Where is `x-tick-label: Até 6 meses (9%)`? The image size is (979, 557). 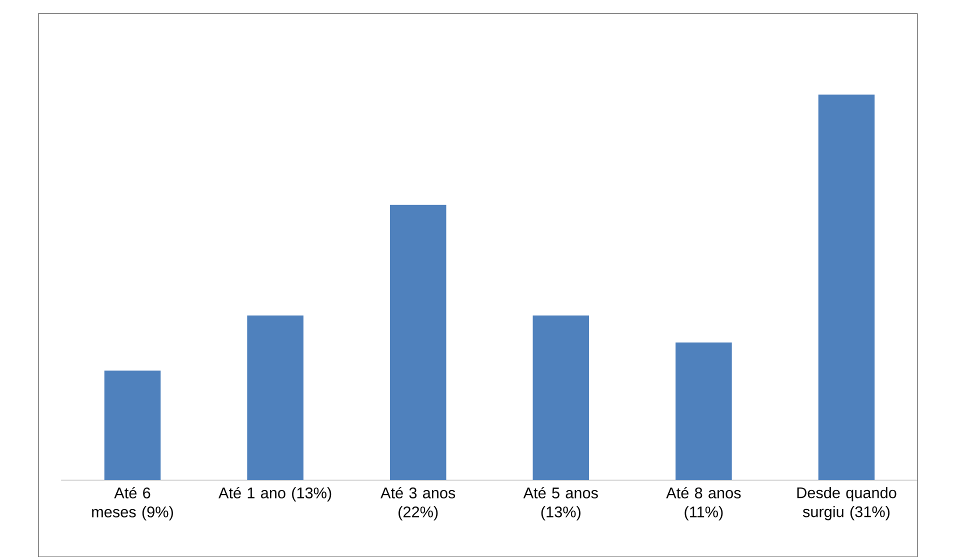
x-tick-label: Até 6 meses (9%) is located at coordinates (132, 503).